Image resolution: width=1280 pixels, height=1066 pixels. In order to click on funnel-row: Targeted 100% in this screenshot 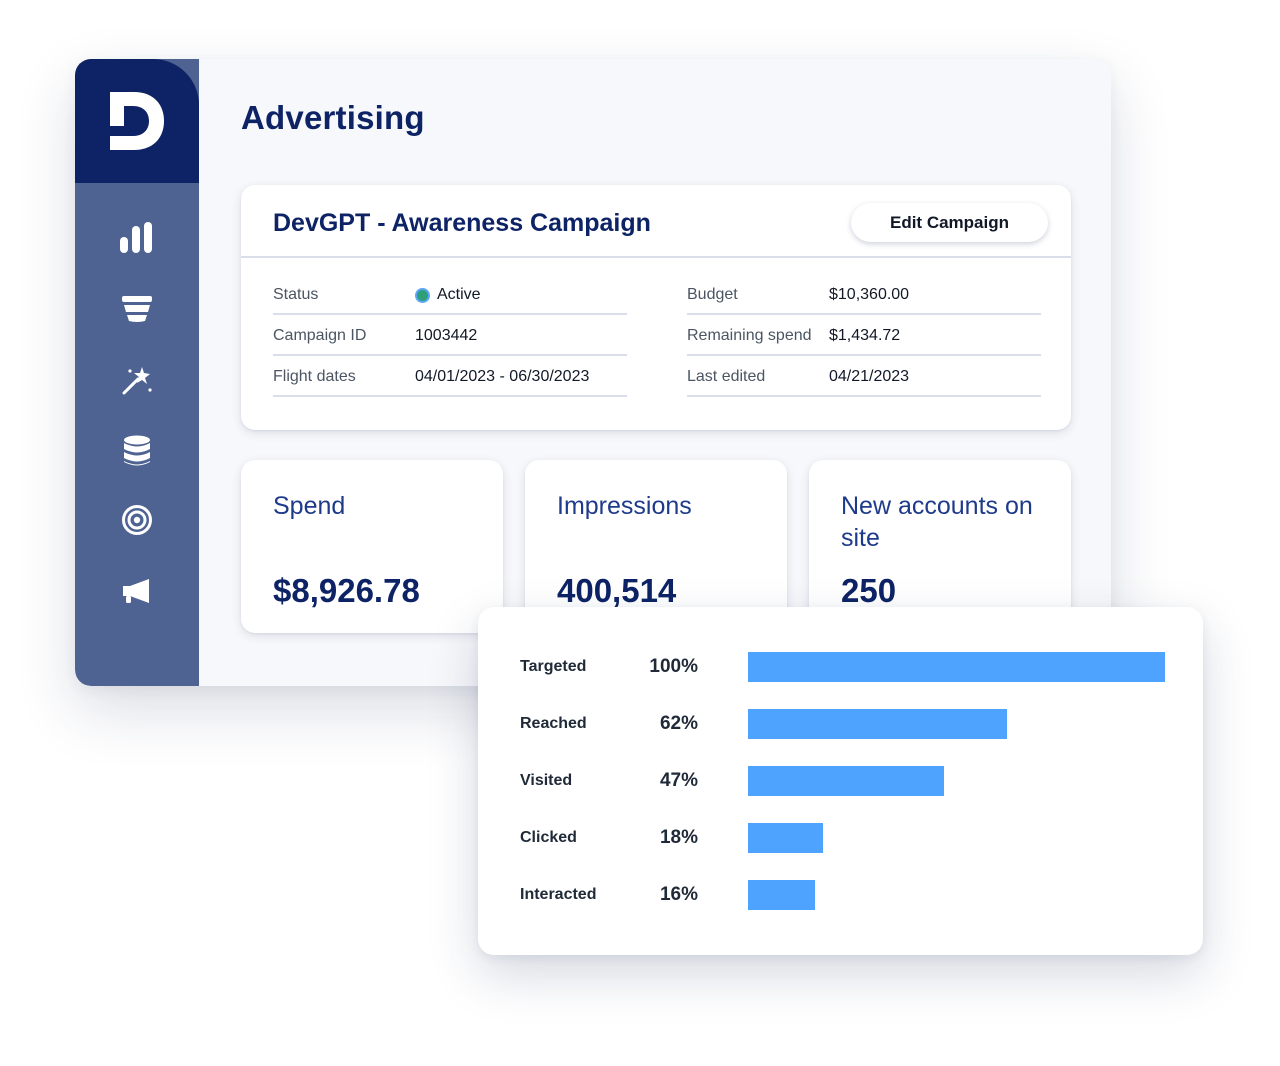, I will do `click(840, 667)`.